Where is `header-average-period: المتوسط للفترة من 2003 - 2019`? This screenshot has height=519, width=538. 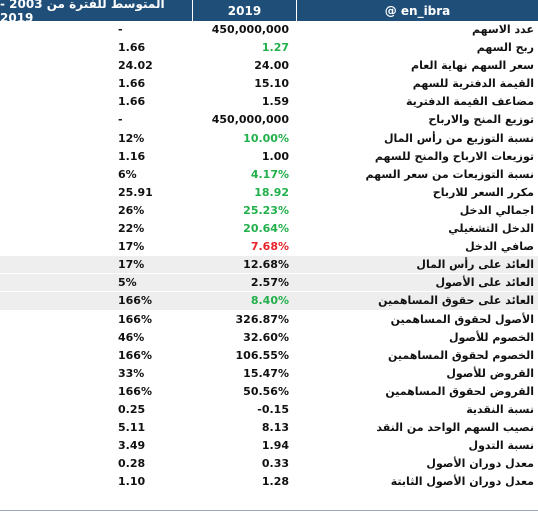
header-average-period: المتوسط للفترة من 2003 - 2019 is located at coordinates (96, 12).